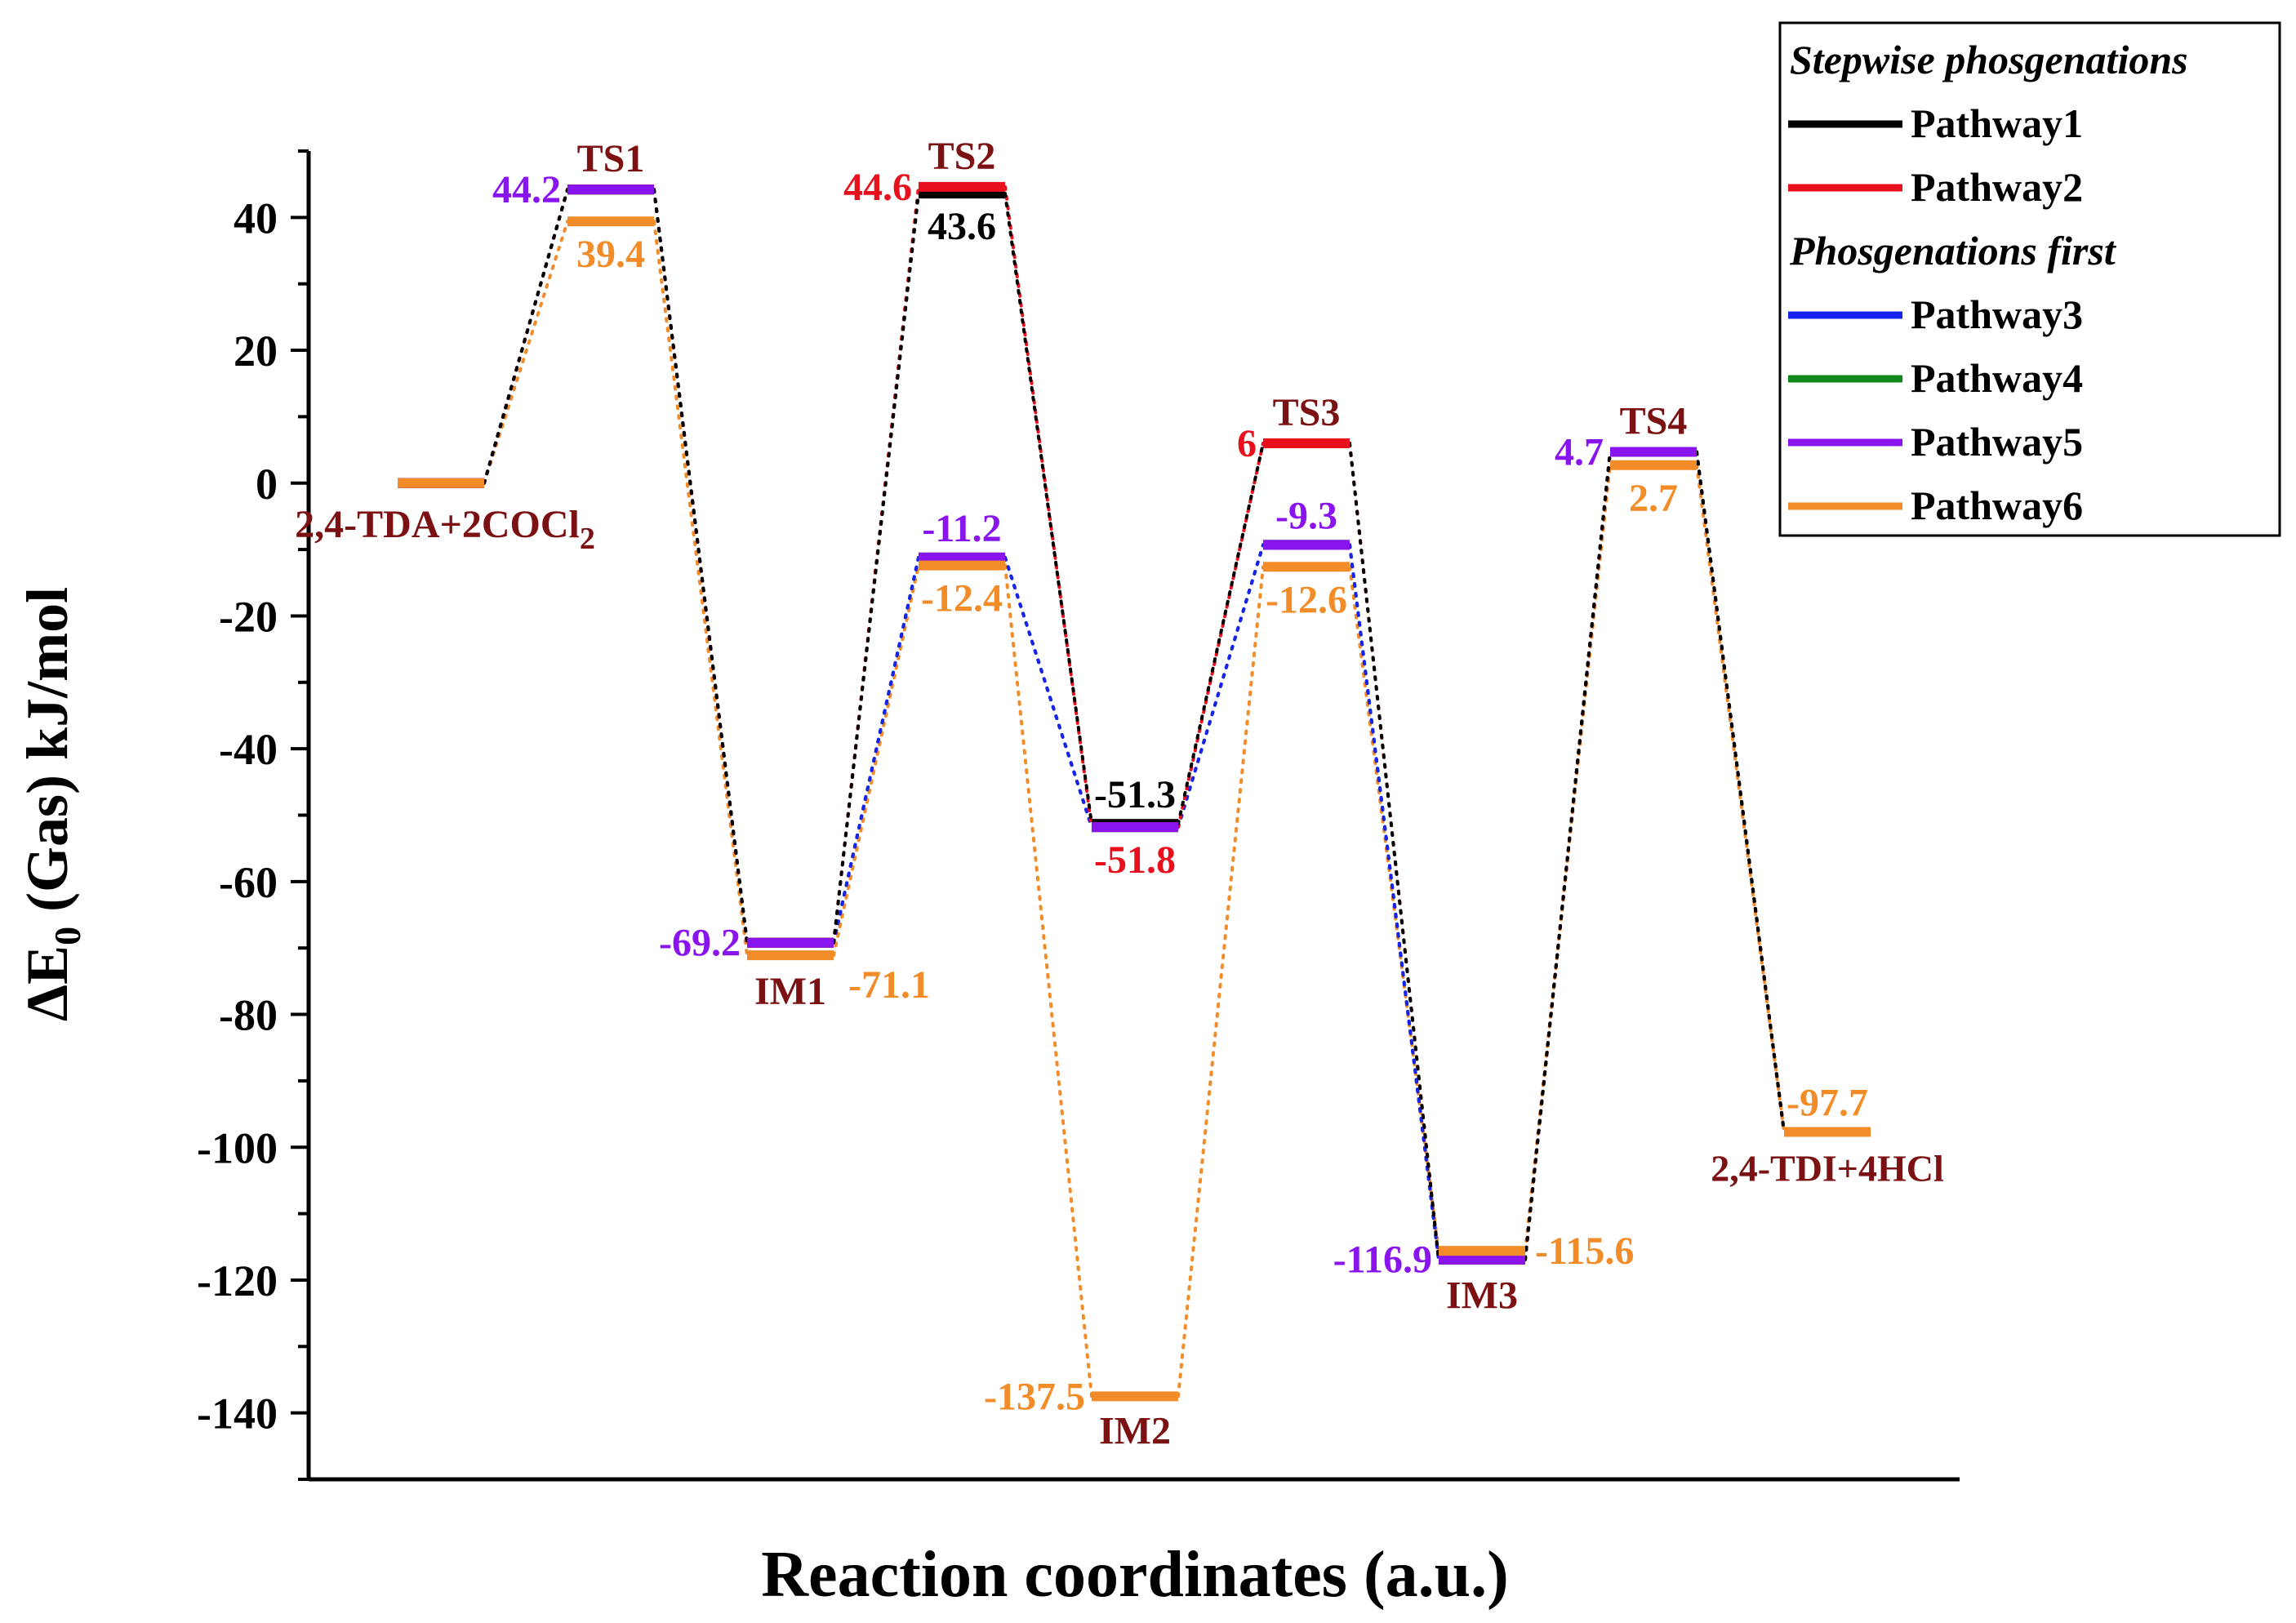 The width and height of the screenshot is (2296, 1623). I want to click on stage-label-ts1: TS1, so click(611, 158).